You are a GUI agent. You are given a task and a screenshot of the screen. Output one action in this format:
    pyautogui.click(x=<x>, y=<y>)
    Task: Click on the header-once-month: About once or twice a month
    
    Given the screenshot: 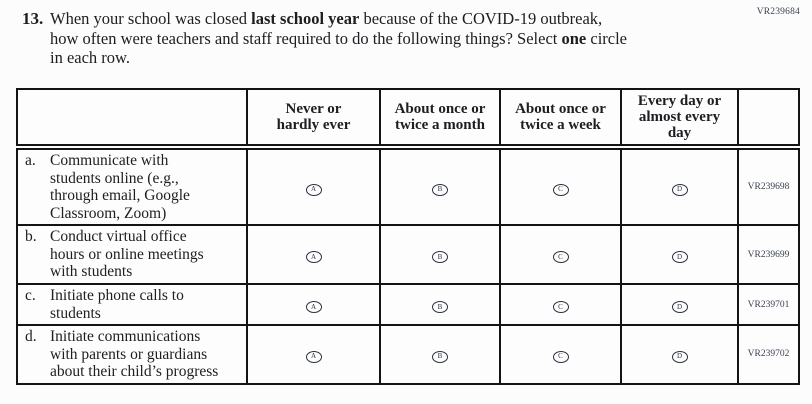 What is the action you would take?
    pyautogui.click(x=440, y=119)
    